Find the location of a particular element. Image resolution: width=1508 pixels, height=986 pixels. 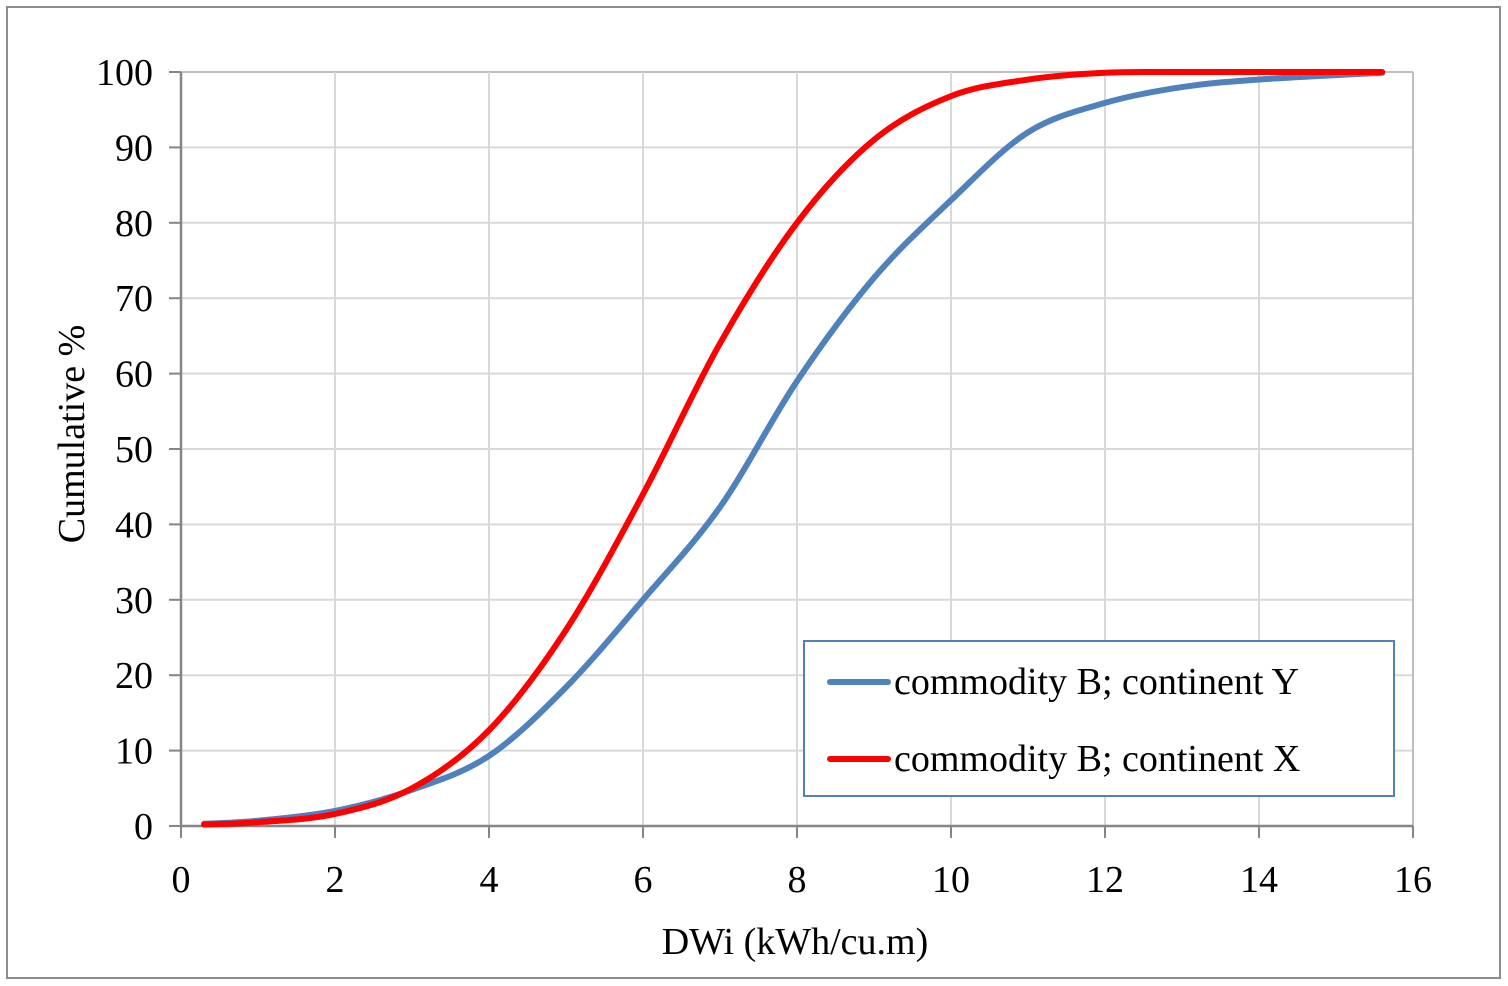

x-tick-label: 4 is located at coordinates (489, 880).